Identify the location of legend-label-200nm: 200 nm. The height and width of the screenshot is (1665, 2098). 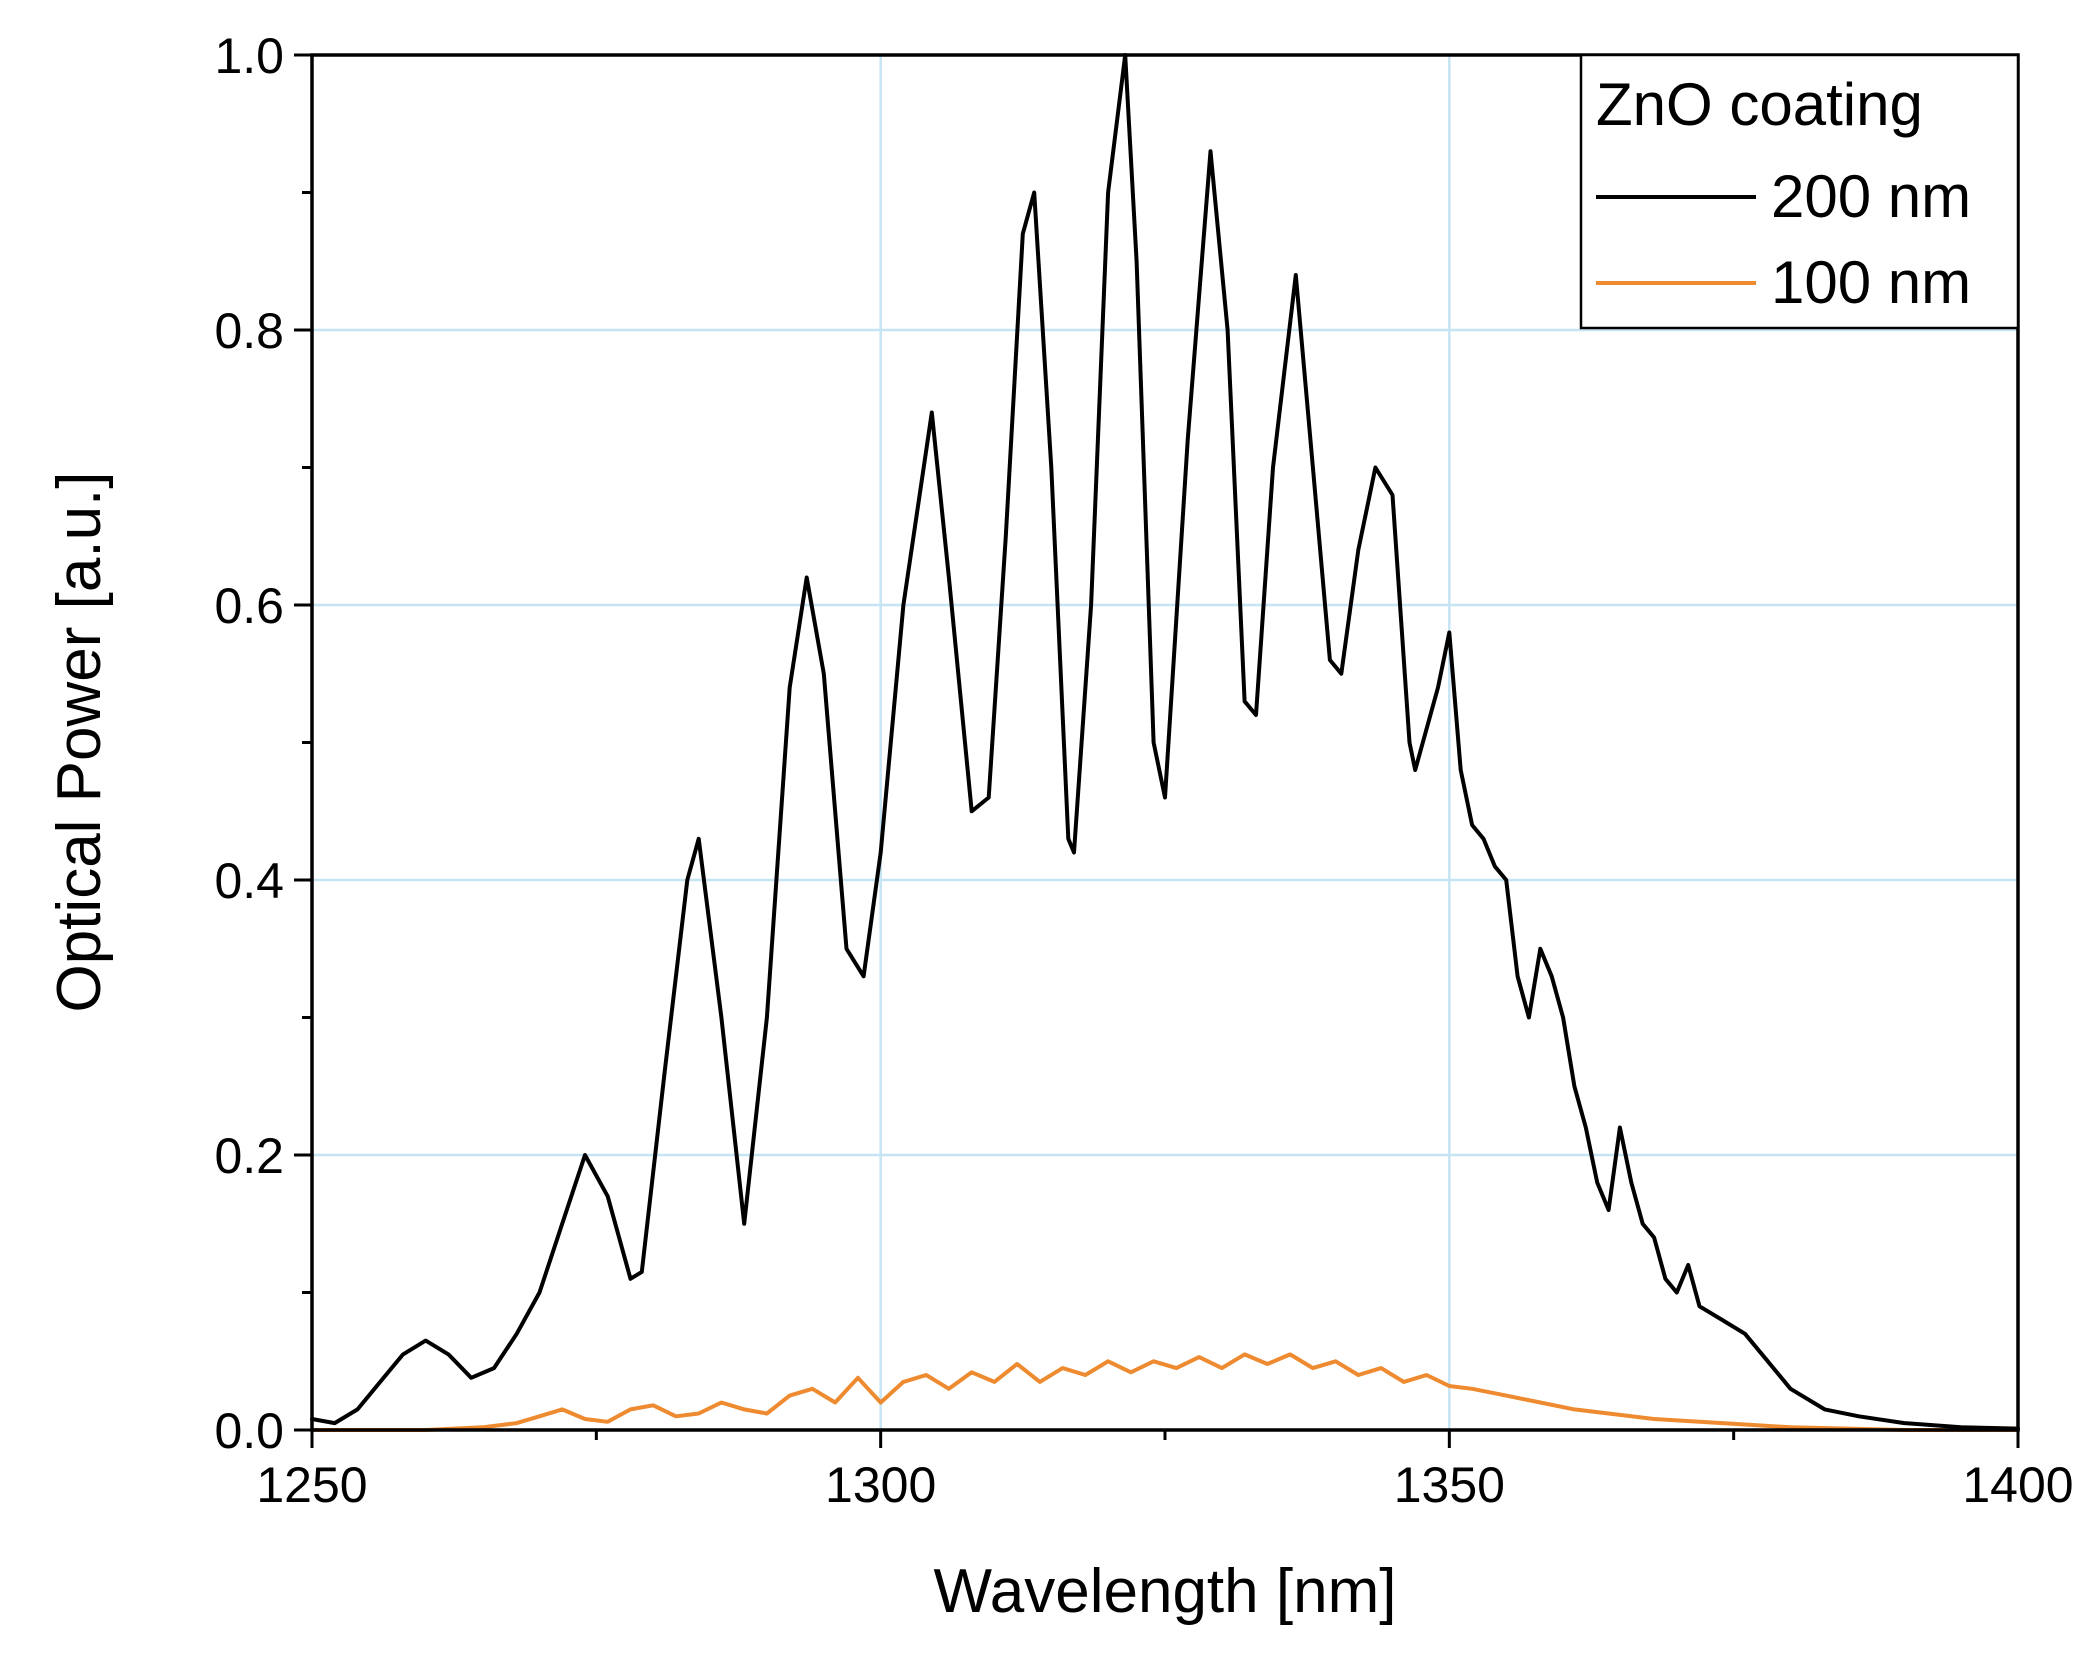
(1871, 196).